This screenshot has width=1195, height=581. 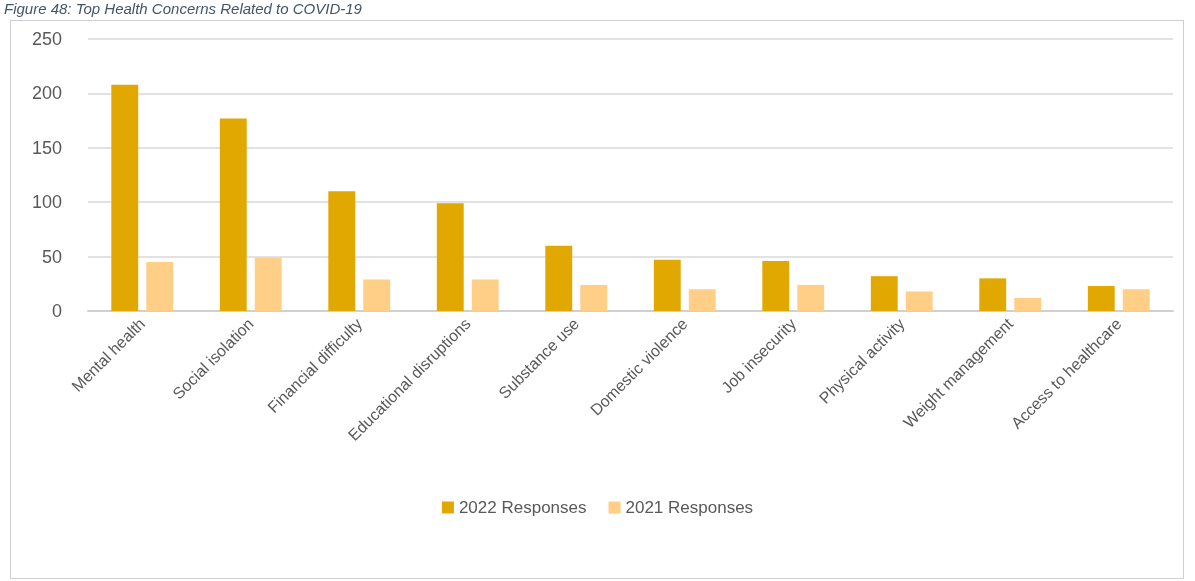 I want to click on y-tick-label: 0, so click(x=56, y=311).